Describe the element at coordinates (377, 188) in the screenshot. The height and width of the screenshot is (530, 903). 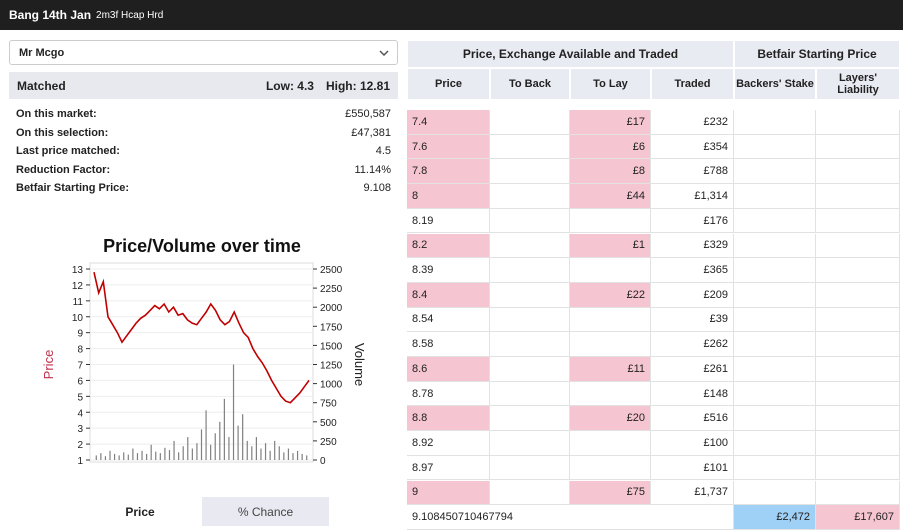
I see `info-value: 9.108` at that location.